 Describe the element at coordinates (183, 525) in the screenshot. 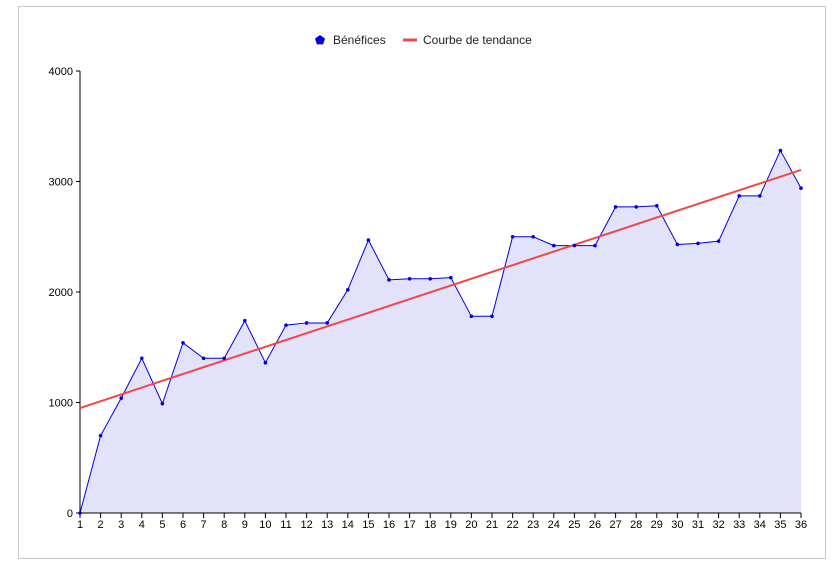

I see `x-tick-label: 6` at that location.